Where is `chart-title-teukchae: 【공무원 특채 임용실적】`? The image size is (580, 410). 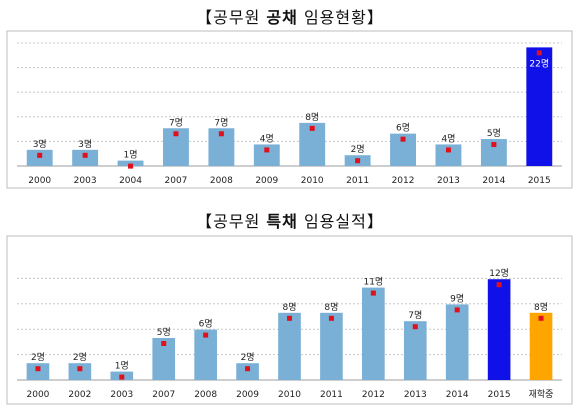 chart-title-teukchae: 【공무원 특채 임용실적】 is located at coordinates (290, 221).